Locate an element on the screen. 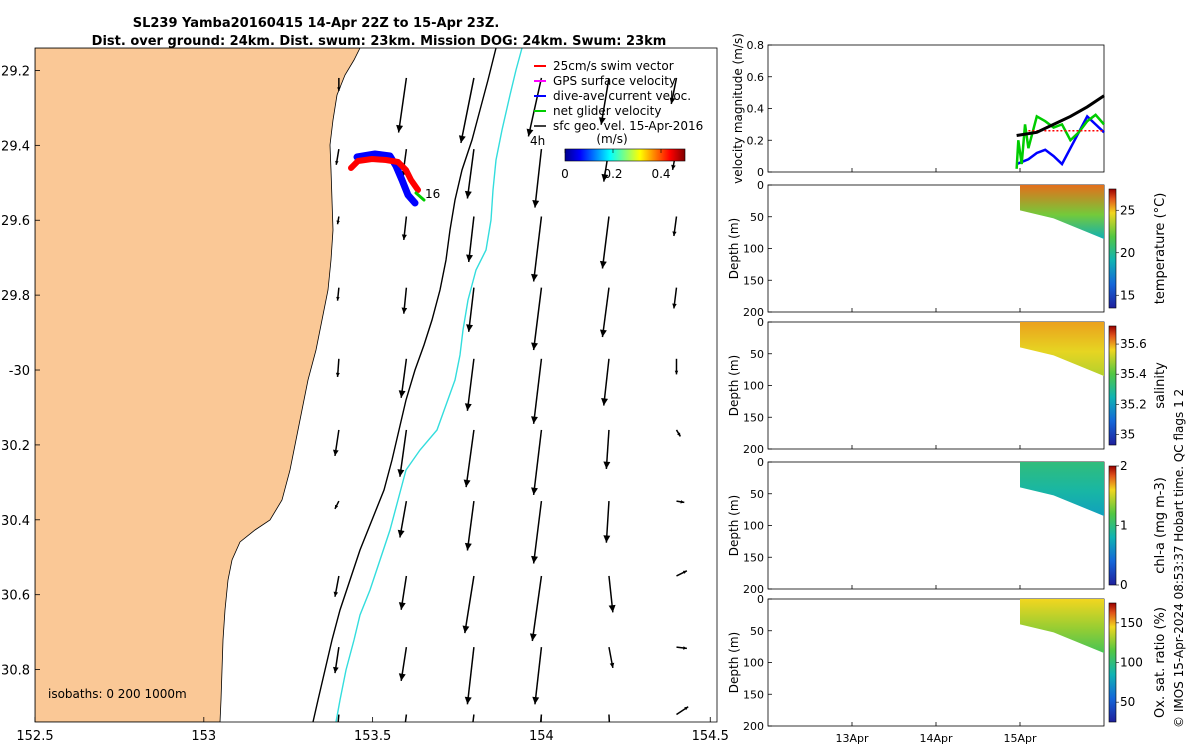  legend-item-dive: dive-ave current veloc. is located at coordinates (612, 96).